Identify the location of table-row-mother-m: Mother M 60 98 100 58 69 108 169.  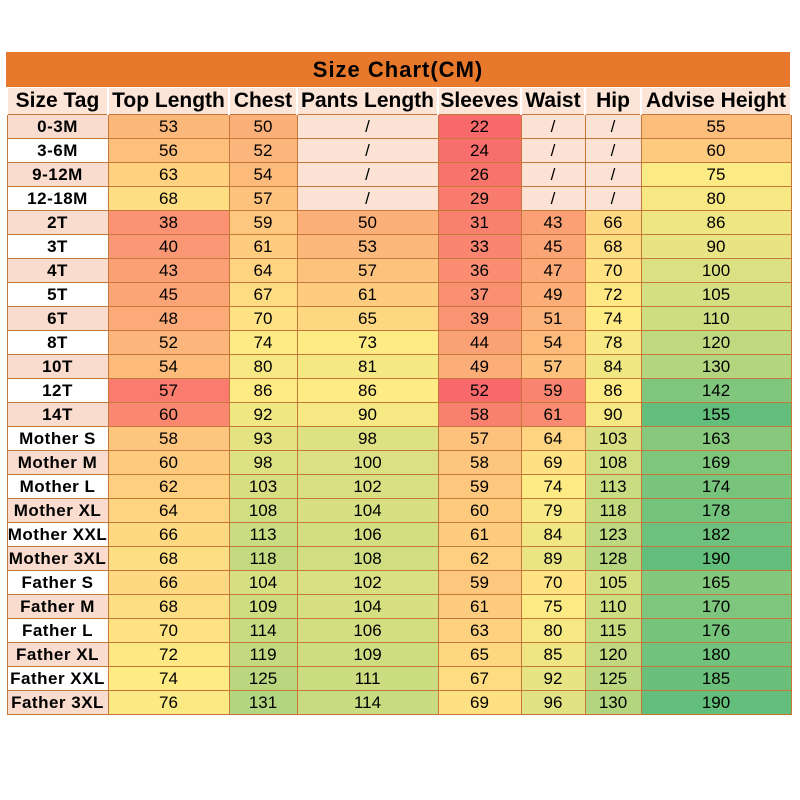
(399, 462).